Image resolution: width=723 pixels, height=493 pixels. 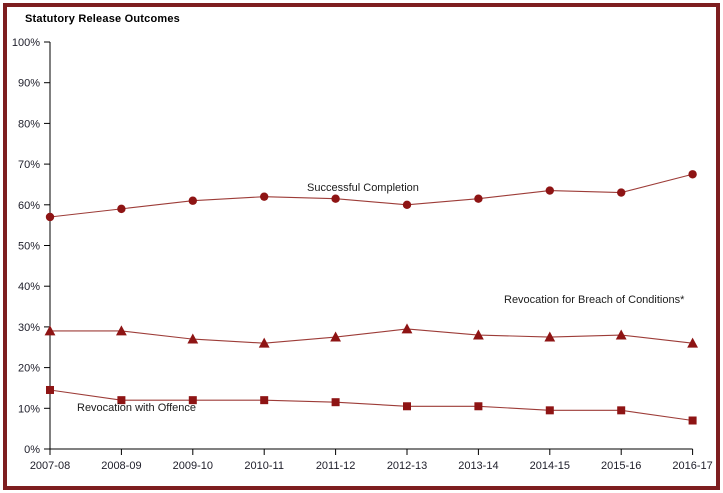 What do you see at coordinates (594, 300) in the screenshot?
I see `series-label: Revocation for Breach of Conditions*` at bounding box center [594, 300].